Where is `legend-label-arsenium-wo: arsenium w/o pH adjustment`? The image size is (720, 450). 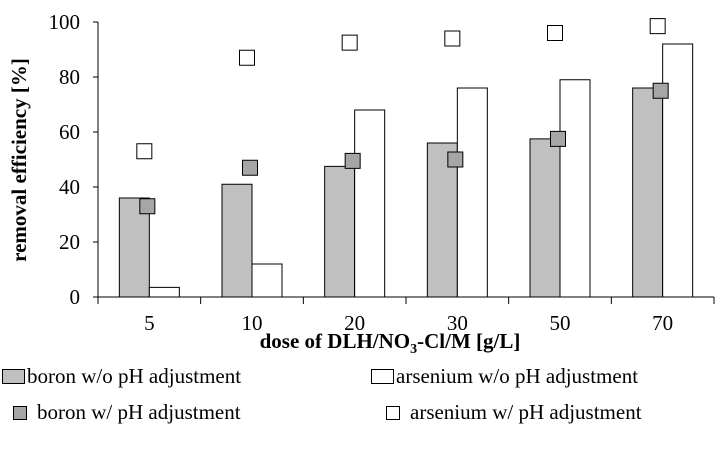
legend-label-arsenium-wo: arsenium w/o pH adjustment is located at coordinates (517, 376).